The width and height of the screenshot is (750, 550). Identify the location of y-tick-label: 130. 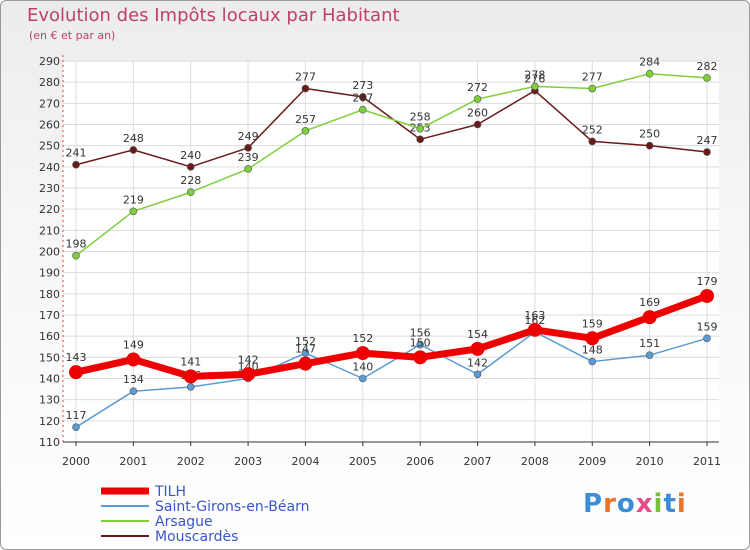
(49, 400).